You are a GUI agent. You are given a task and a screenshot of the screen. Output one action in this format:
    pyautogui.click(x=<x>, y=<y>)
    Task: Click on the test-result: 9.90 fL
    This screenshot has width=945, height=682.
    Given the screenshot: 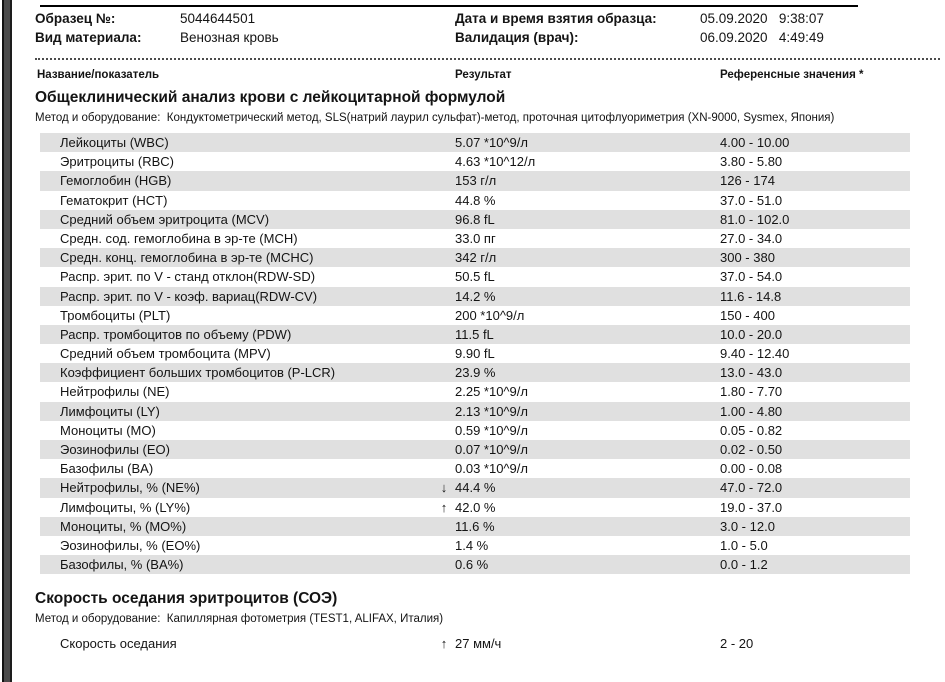 What is the action you would take?
    pyautogui.click(x=475, y=354)
    